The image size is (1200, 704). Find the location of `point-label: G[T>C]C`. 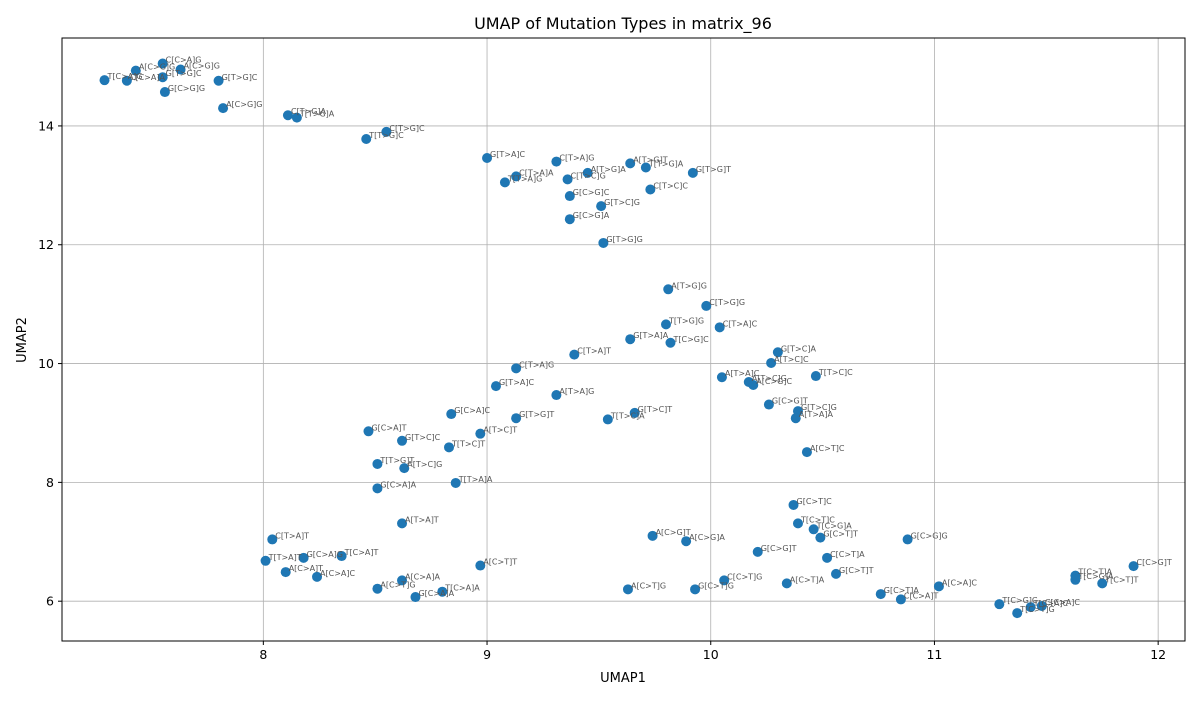

point-label: G[T>C]C is located at coordinates (423, 437).